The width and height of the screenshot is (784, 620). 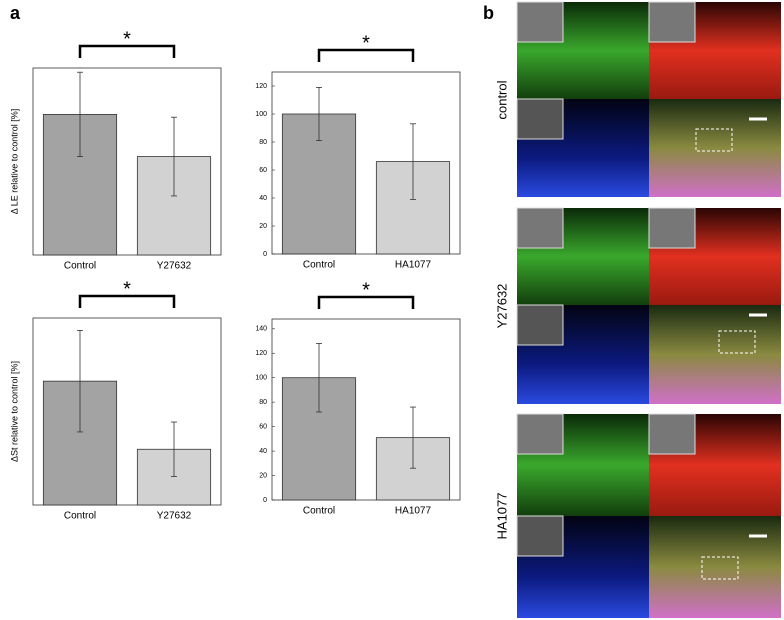 I want to click on row-label: Y27632, so click(x=501, y=306).